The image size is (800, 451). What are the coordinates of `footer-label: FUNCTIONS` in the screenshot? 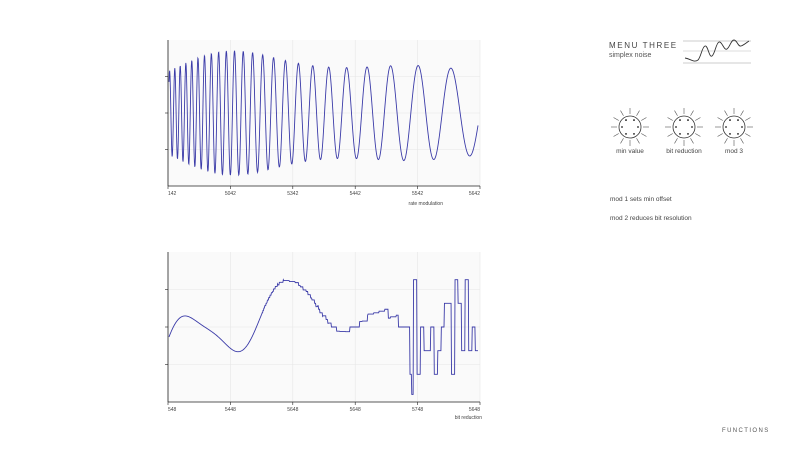 It's located at (746, 431).